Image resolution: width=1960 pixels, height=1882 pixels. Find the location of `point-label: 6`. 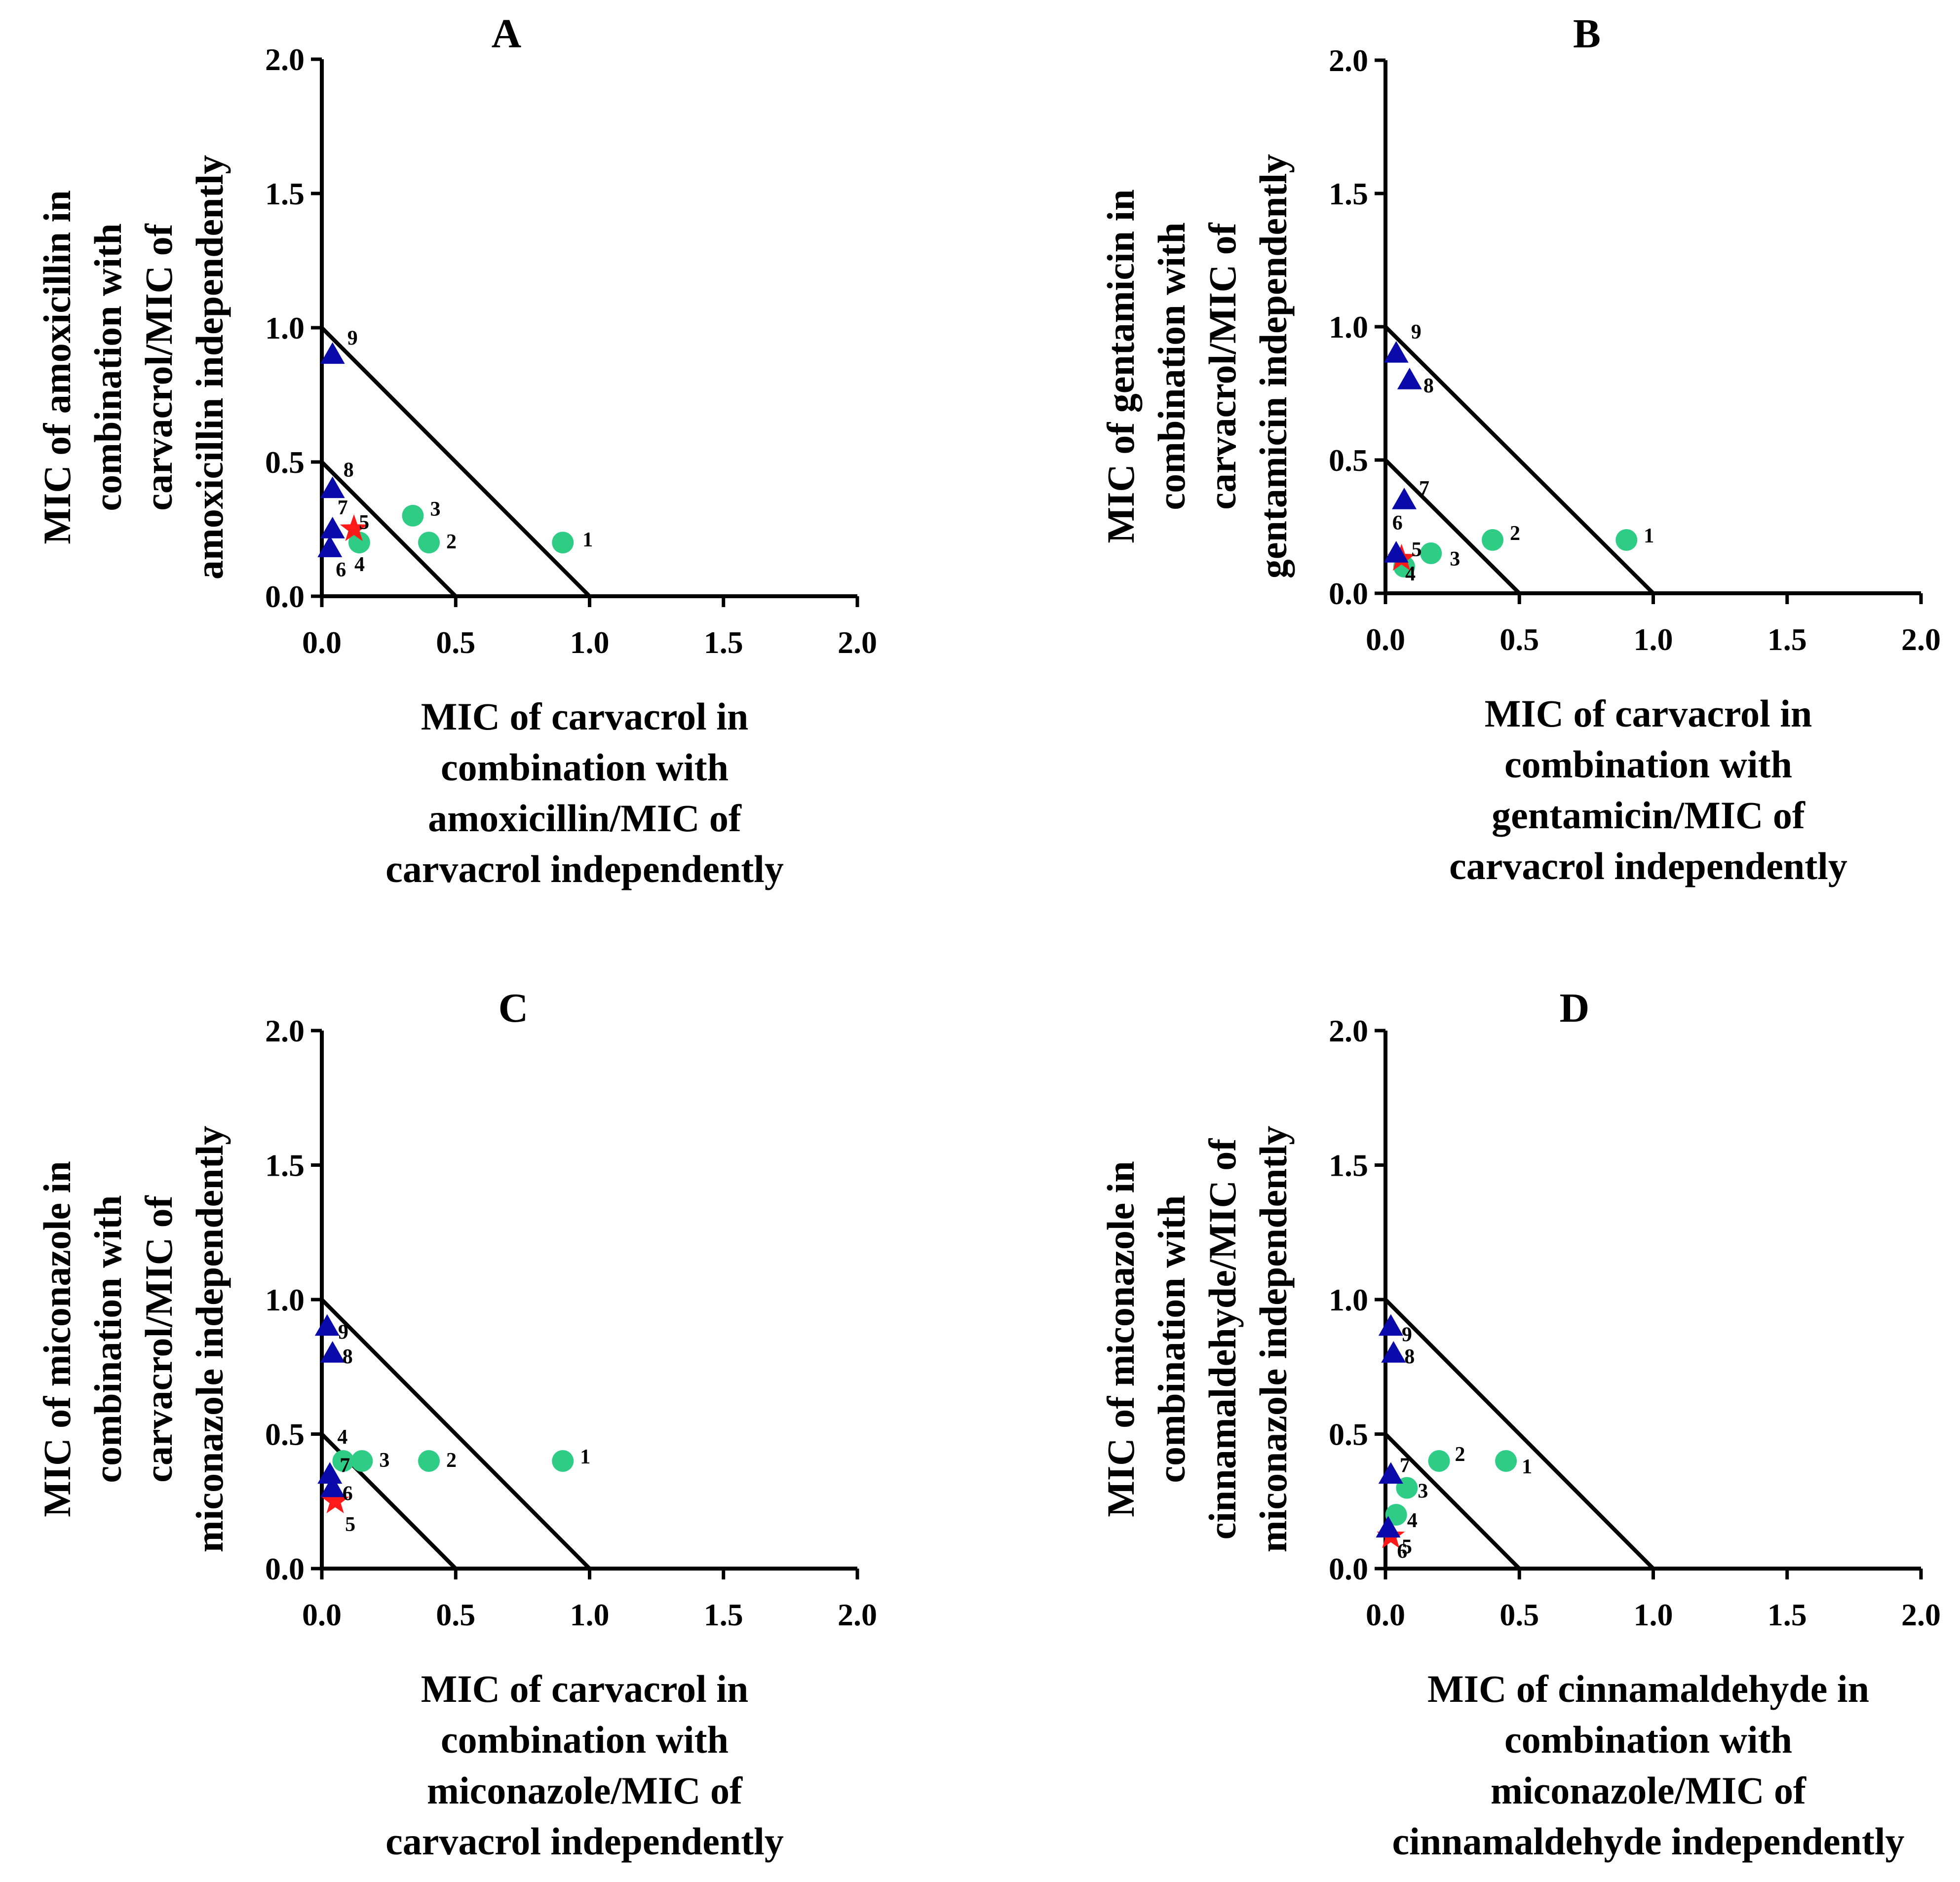

point-label: 6 is located at coordinates (341, 570).